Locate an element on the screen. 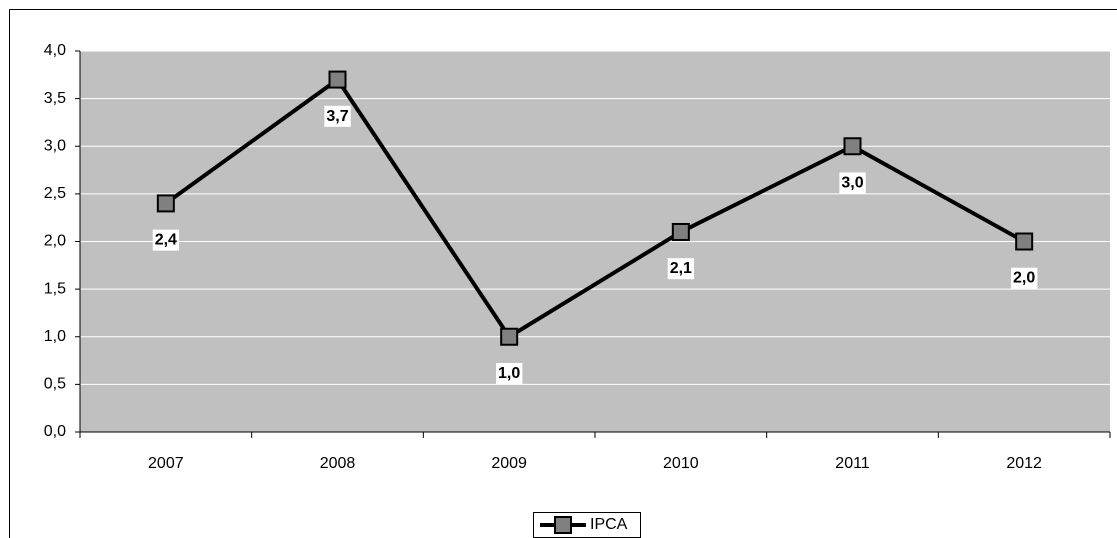  x-tick-label: 2009 is located at coordinates (509, 463).